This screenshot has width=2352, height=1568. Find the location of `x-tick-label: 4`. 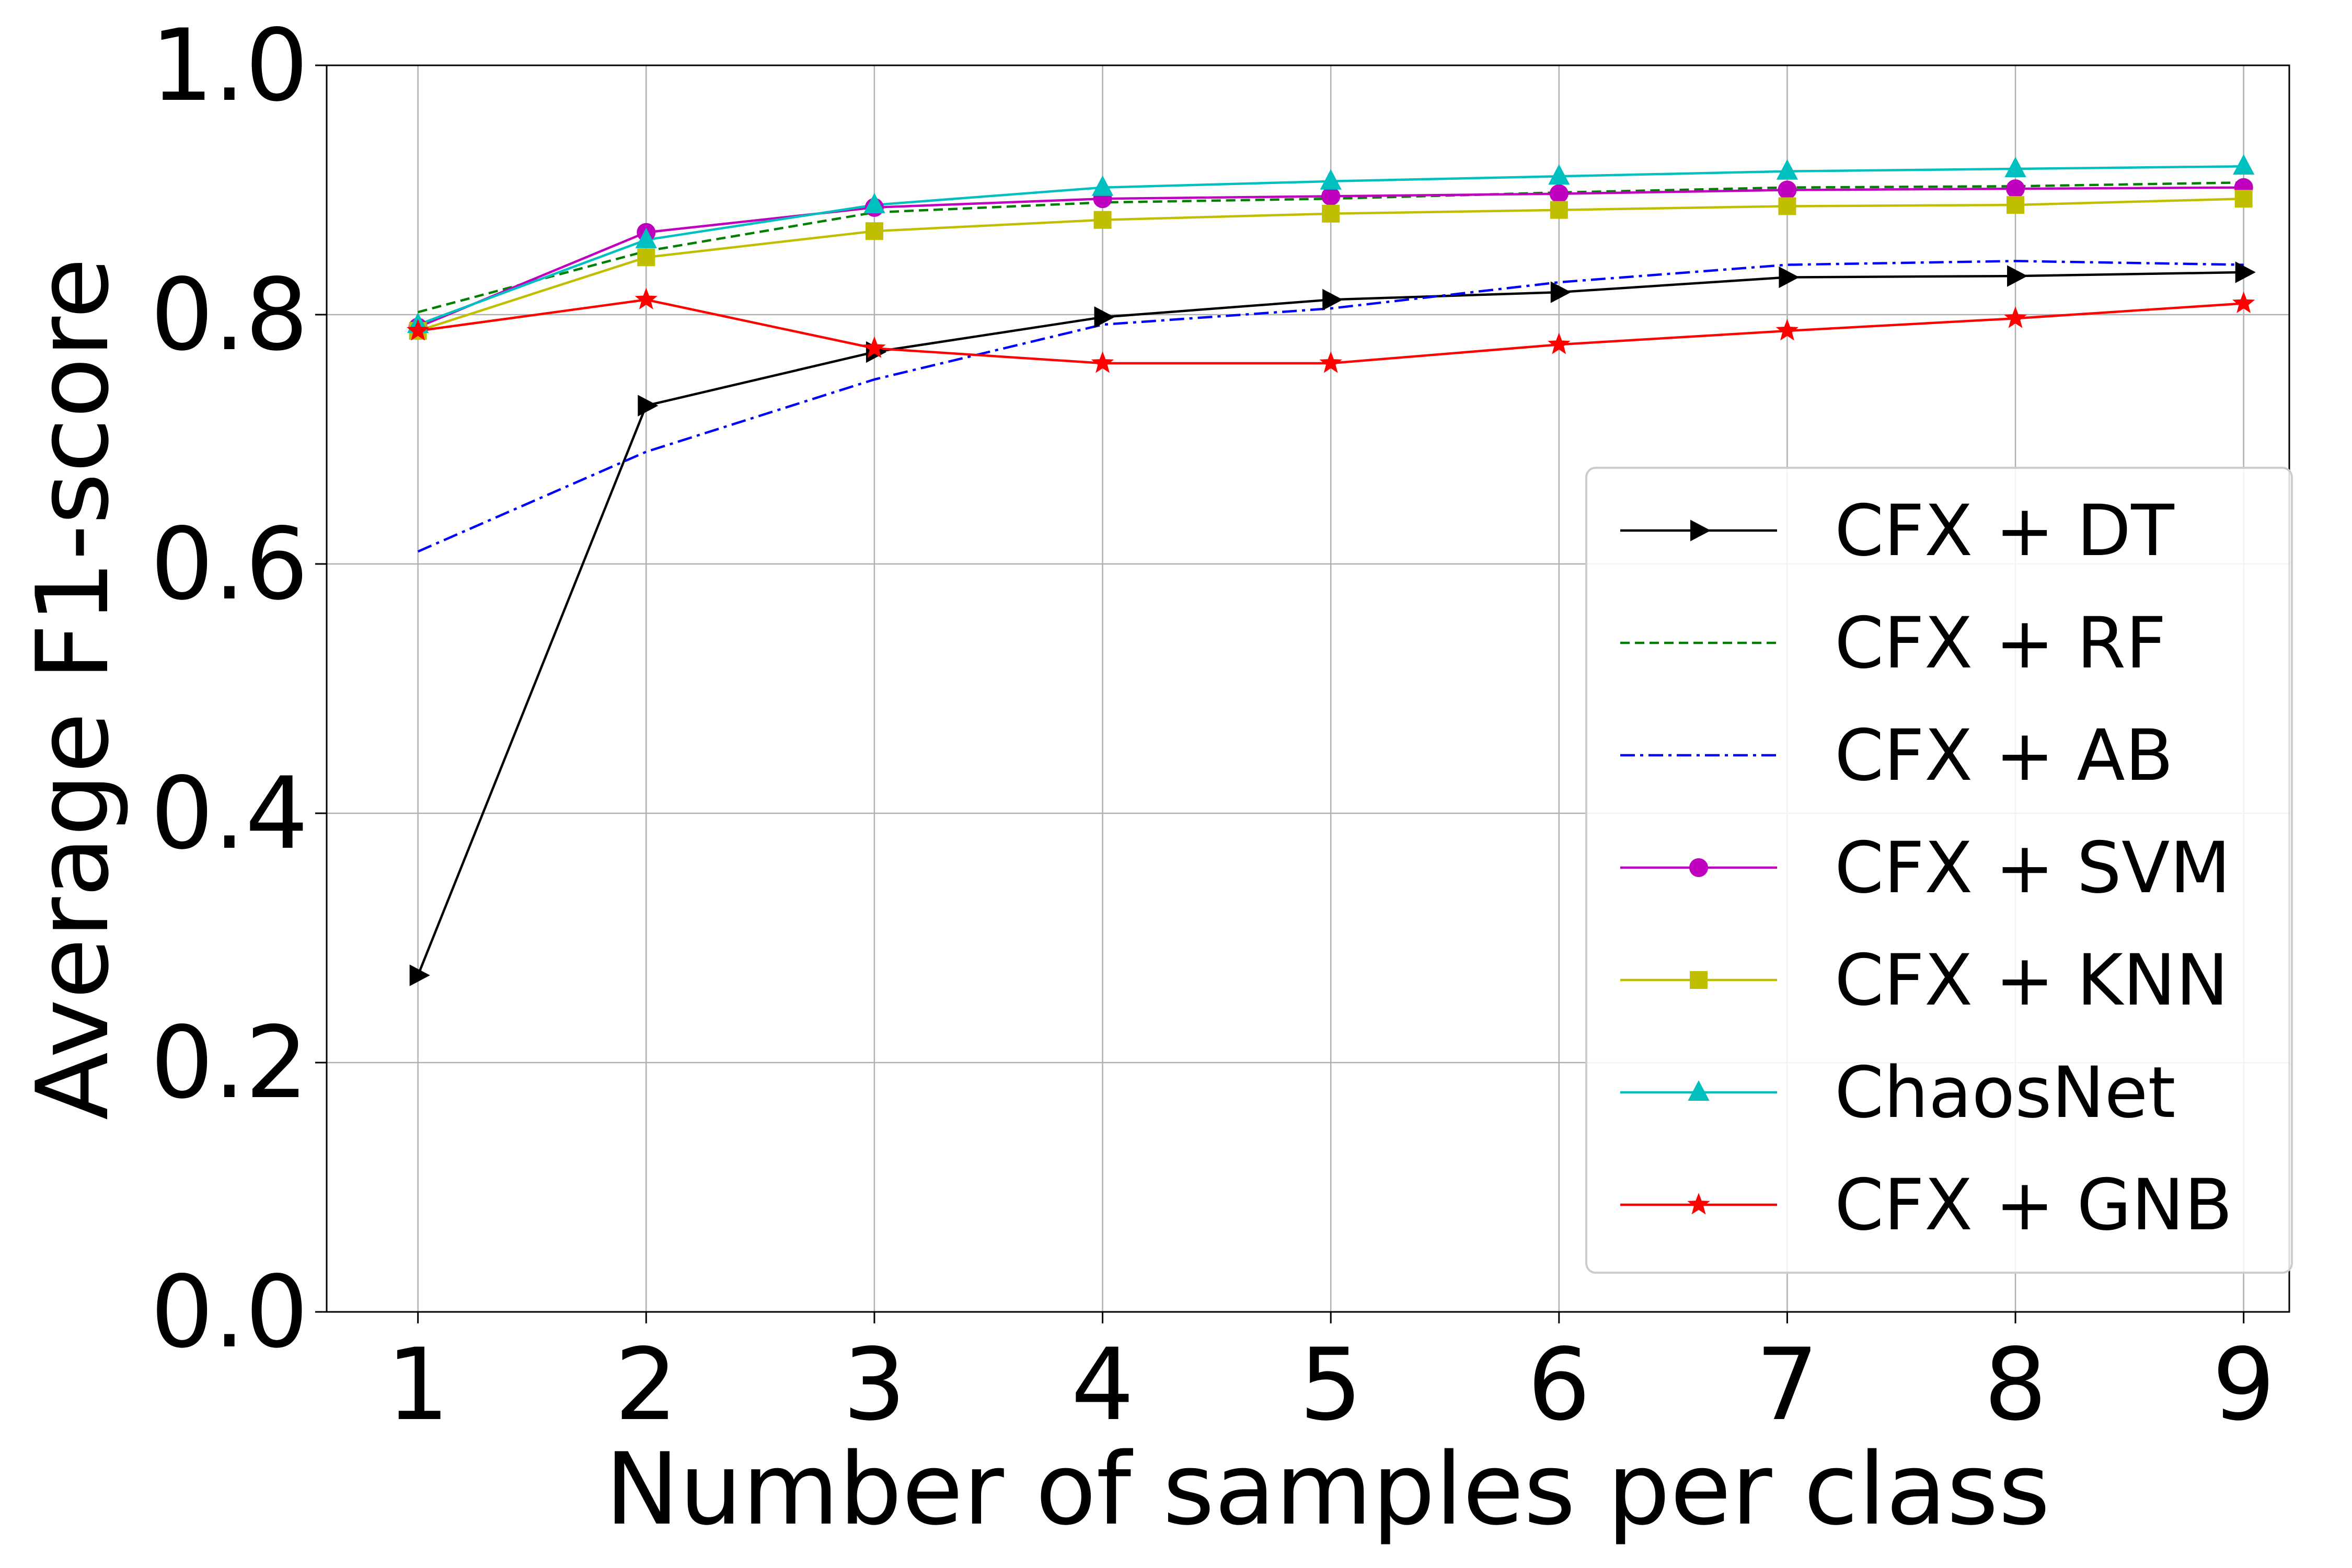

x-tick-label: 4 is located at coordinates (1102, 1385).